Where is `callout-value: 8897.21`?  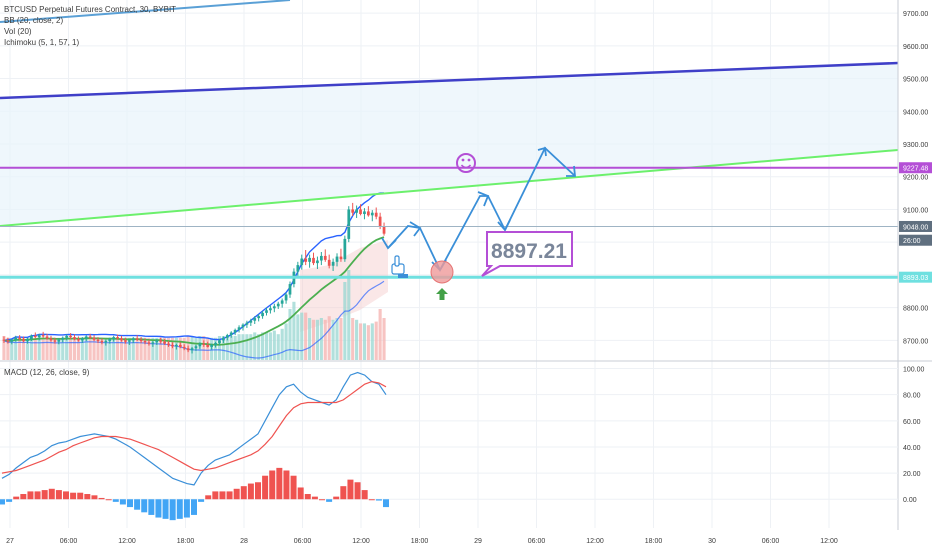
callout-value: 8897.21 is located at coordinates (529, 251).